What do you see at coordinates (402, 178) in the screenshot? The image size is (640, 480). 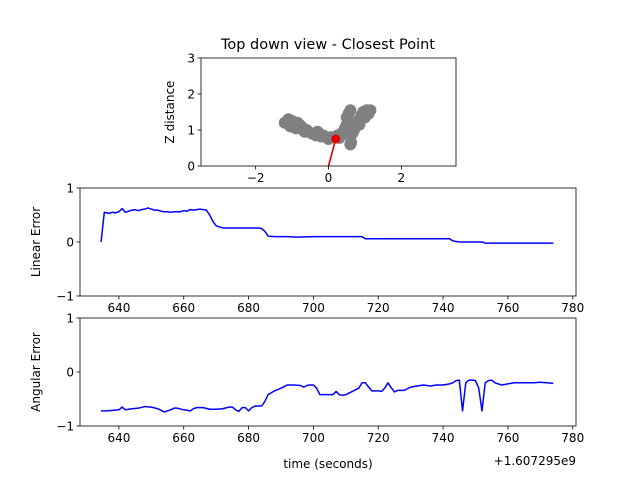 I see `top-chart-xtick-label-2: 2` at bounding box center [402, 178].